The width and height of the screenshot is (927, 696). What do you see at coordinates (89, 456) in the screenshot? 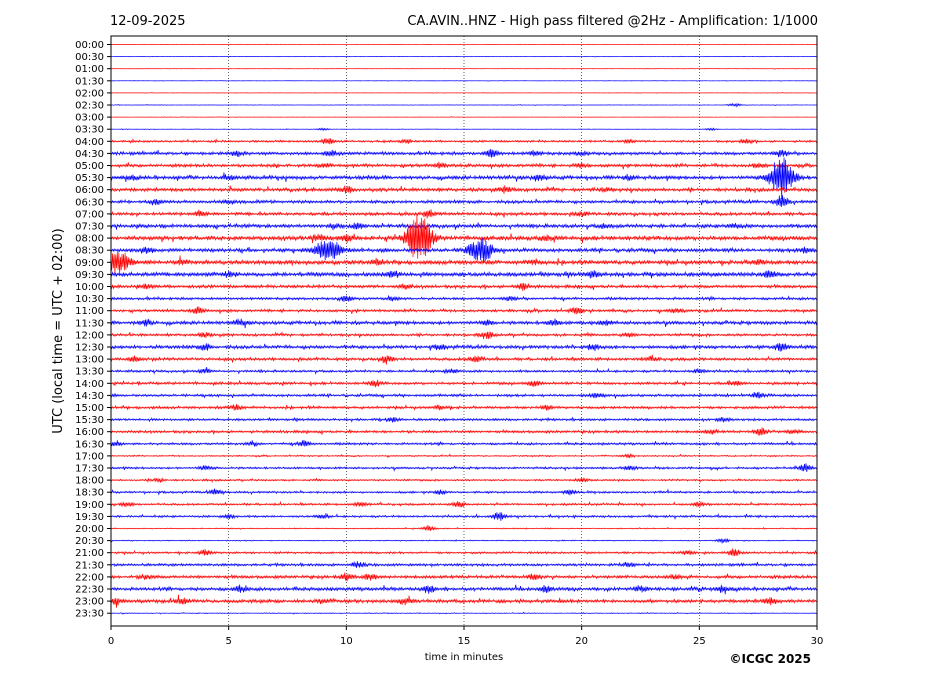
I see `y-tick-label: 17:00` at bounding box center [89, 456].